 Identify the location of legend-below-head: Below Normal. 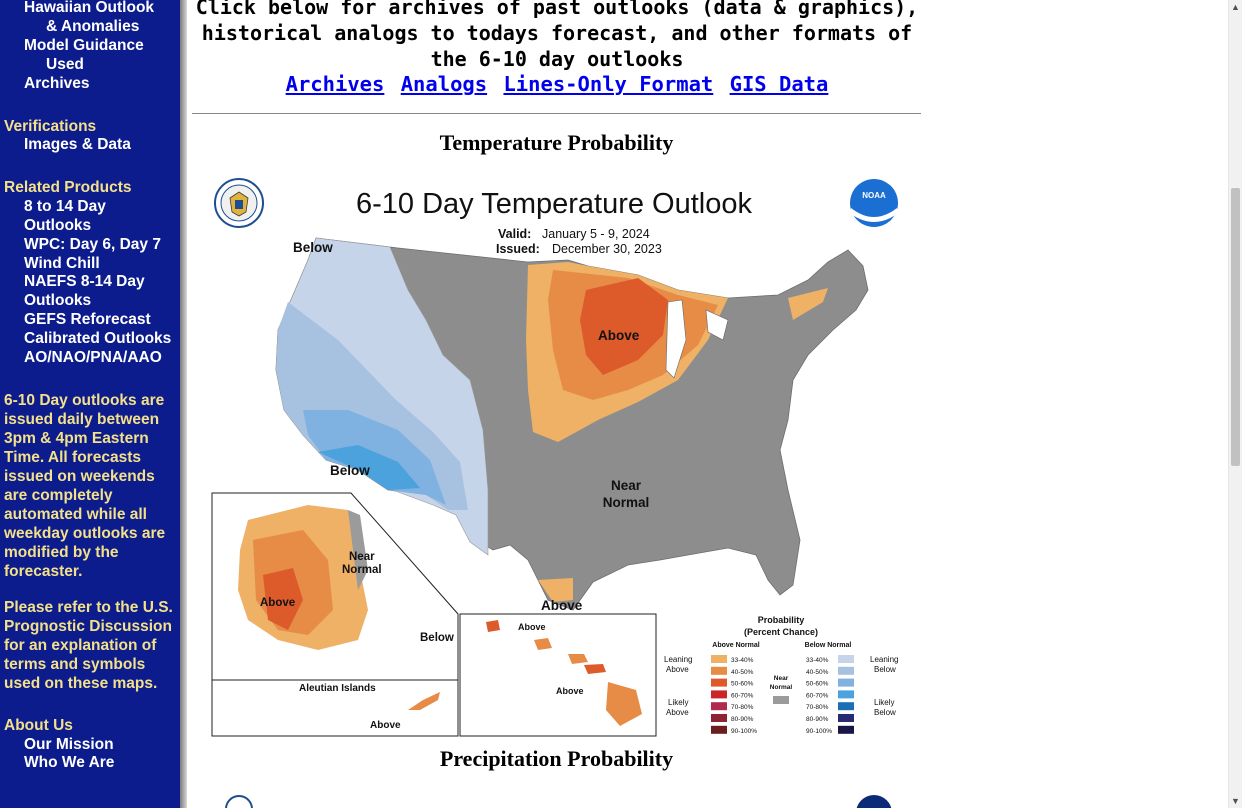
(828, 645).